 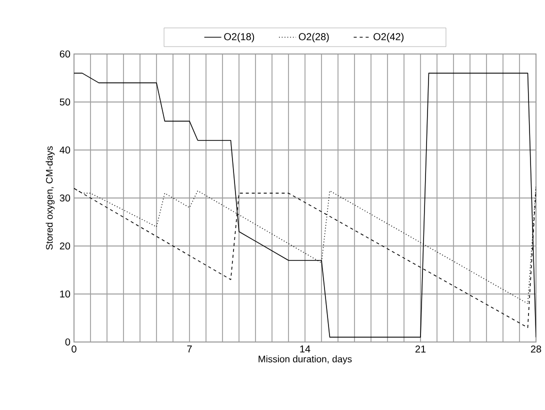 What do you see at coordinates (50, 198) in the screenshot?
I see `y-axis-title: Stored oxygen, CM-days` at bounding box center [50, 198].